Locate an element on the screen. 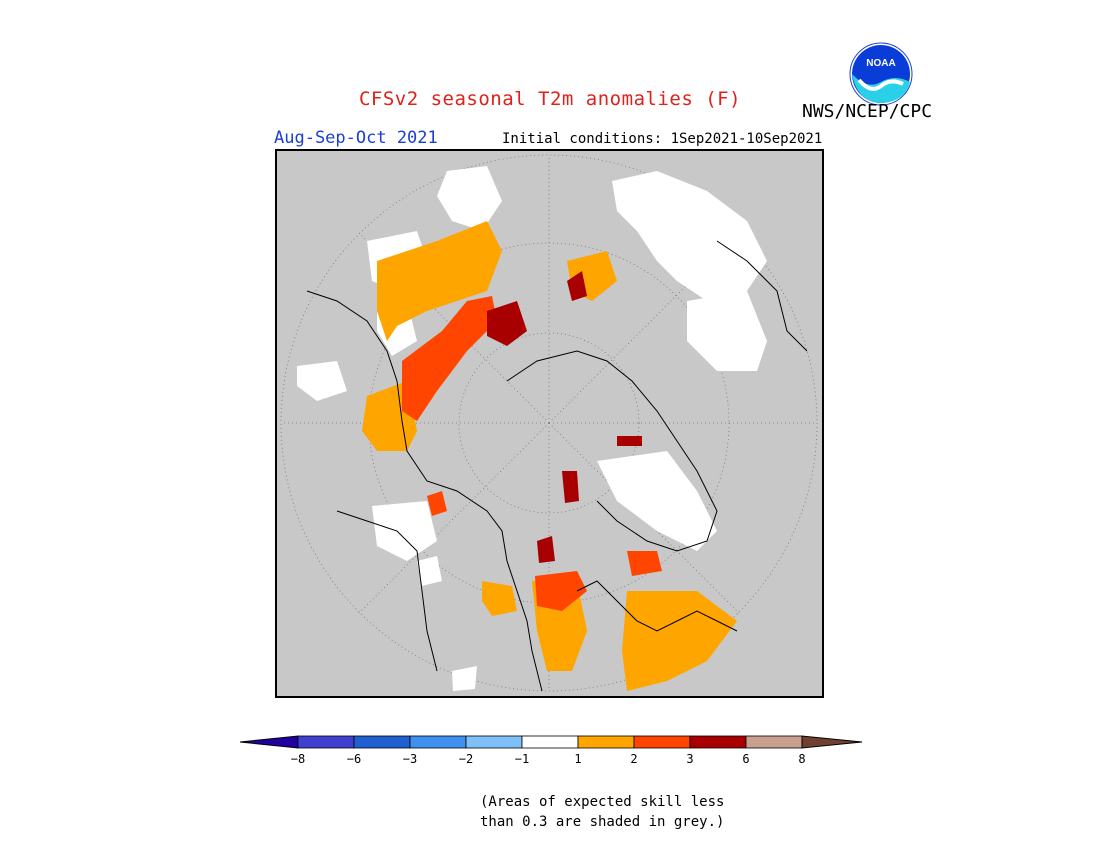 The image size is (1100, 850). colorbar-arrow-left is located at coordinates (269, 742).